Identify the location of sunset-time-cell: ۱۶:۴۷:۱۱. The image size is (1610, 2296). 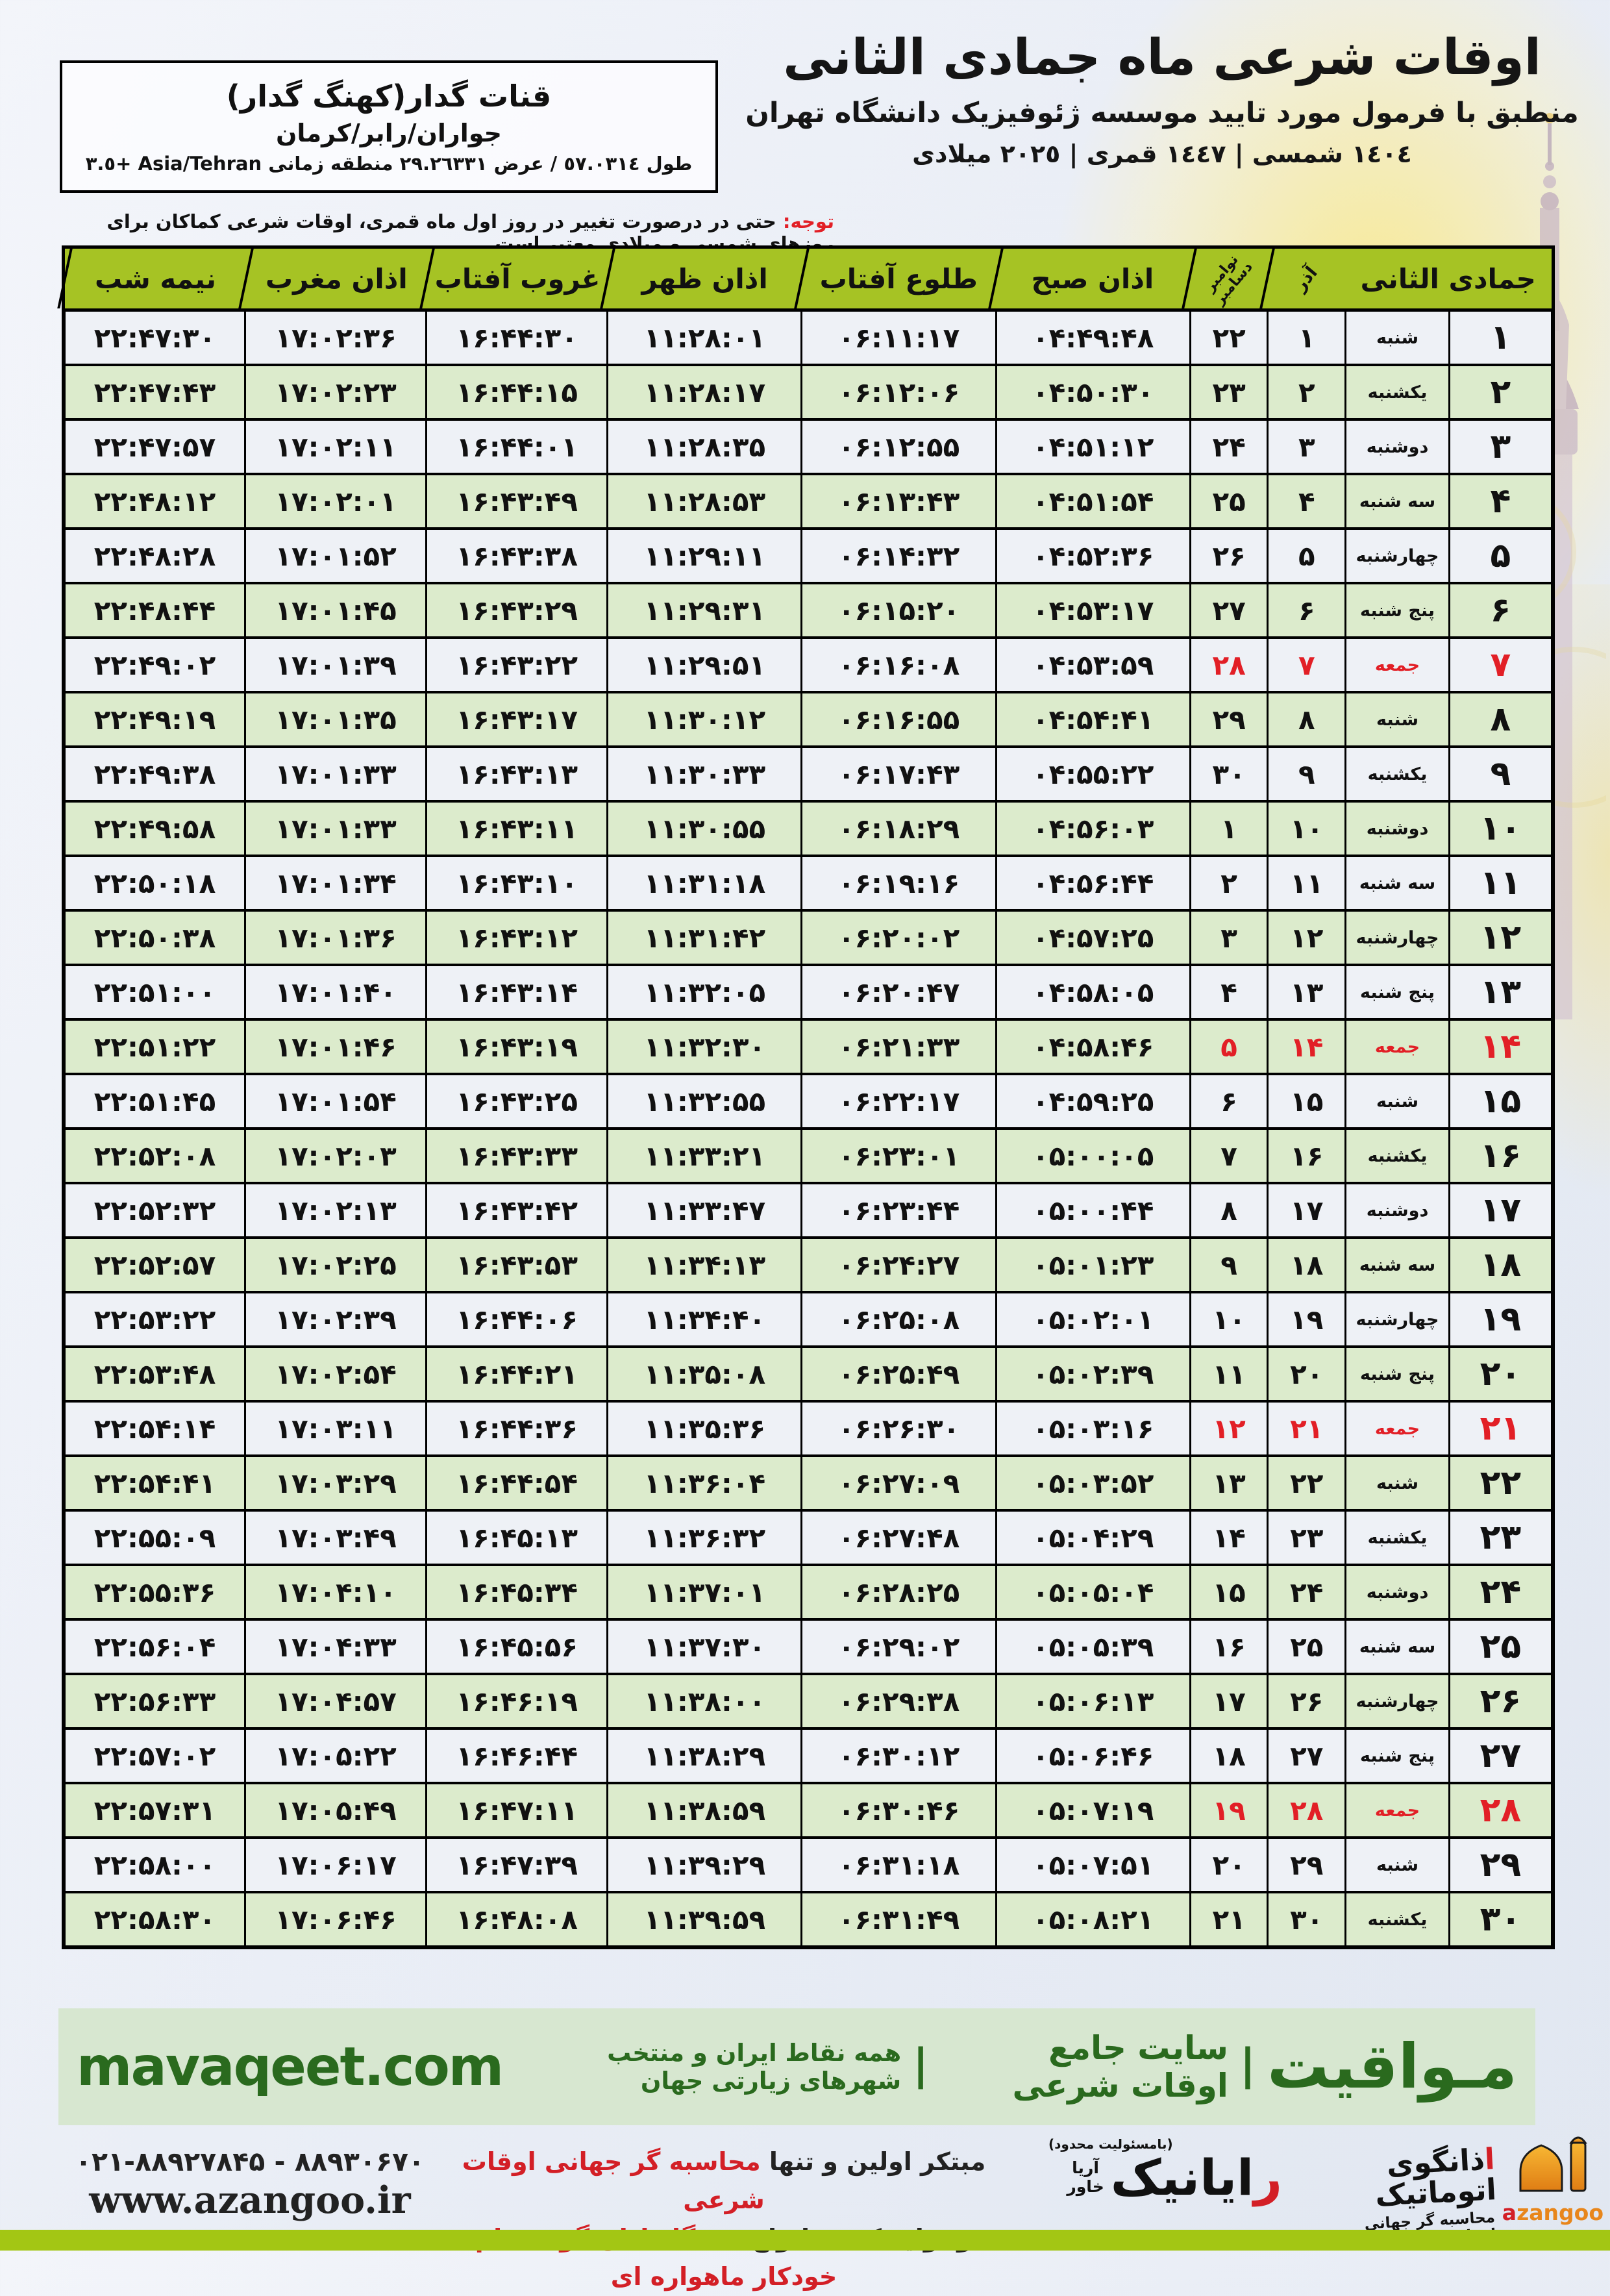
(517, 1810).